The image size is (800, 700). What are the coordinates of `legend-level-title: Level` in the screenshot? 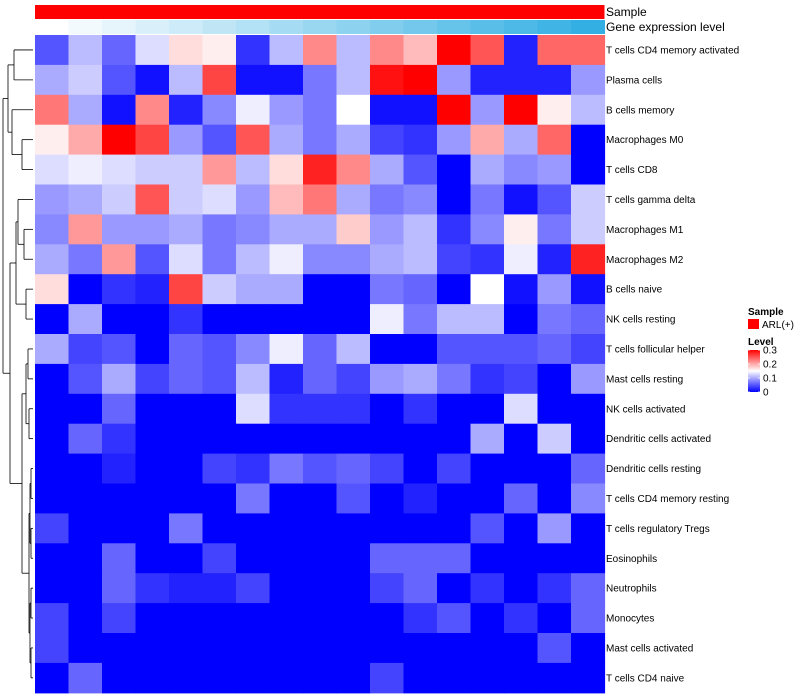 It's located at (761, 342).